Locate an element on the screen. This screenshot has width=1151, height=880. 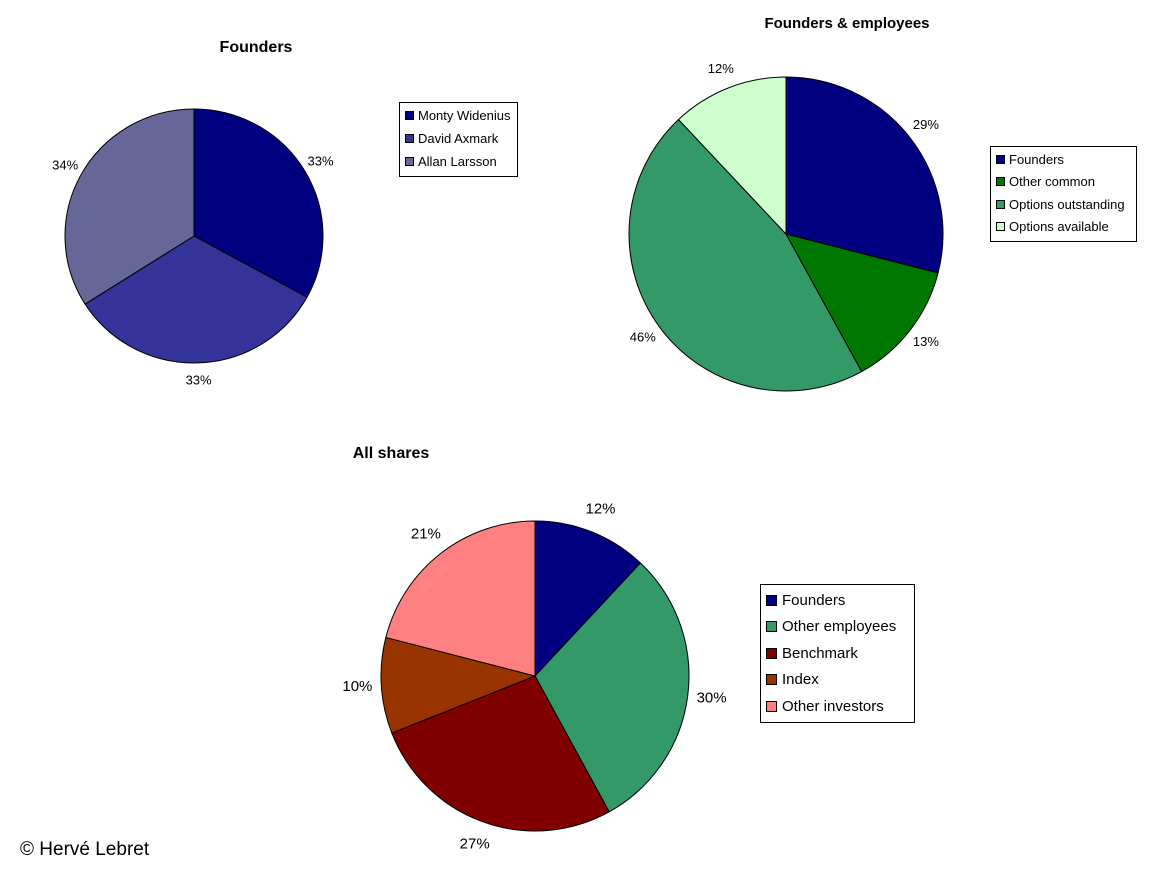
chart-title-all-shares: All shares is located at coordinates (391, 453).